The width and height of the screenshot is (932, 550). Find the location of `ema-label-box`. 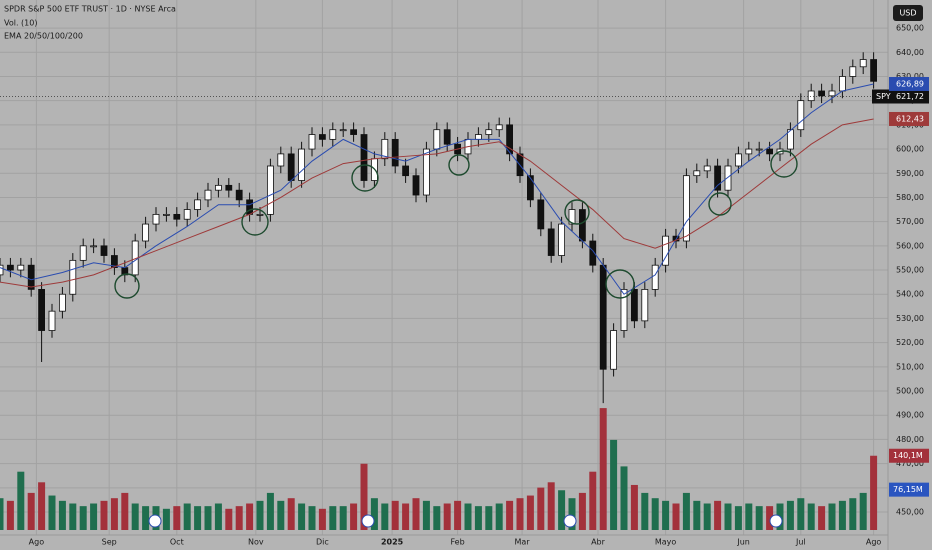

ema-label-box is located at coordinates (909, 83).